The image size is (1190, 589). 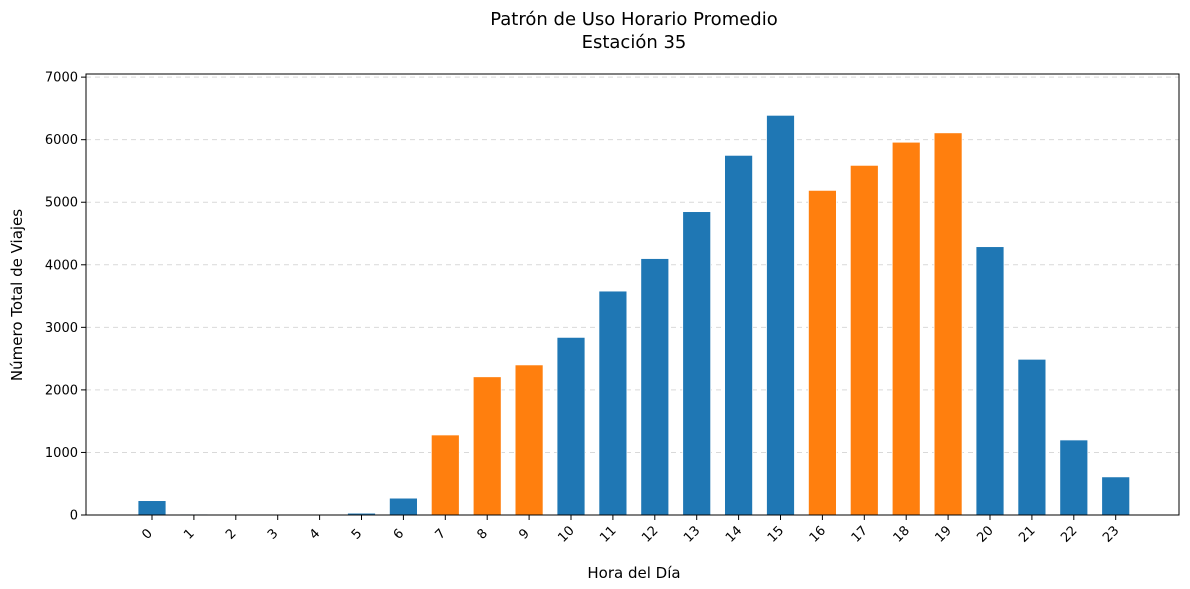 I want to click on x-tick-label: 7, so click(x=441, y=534).